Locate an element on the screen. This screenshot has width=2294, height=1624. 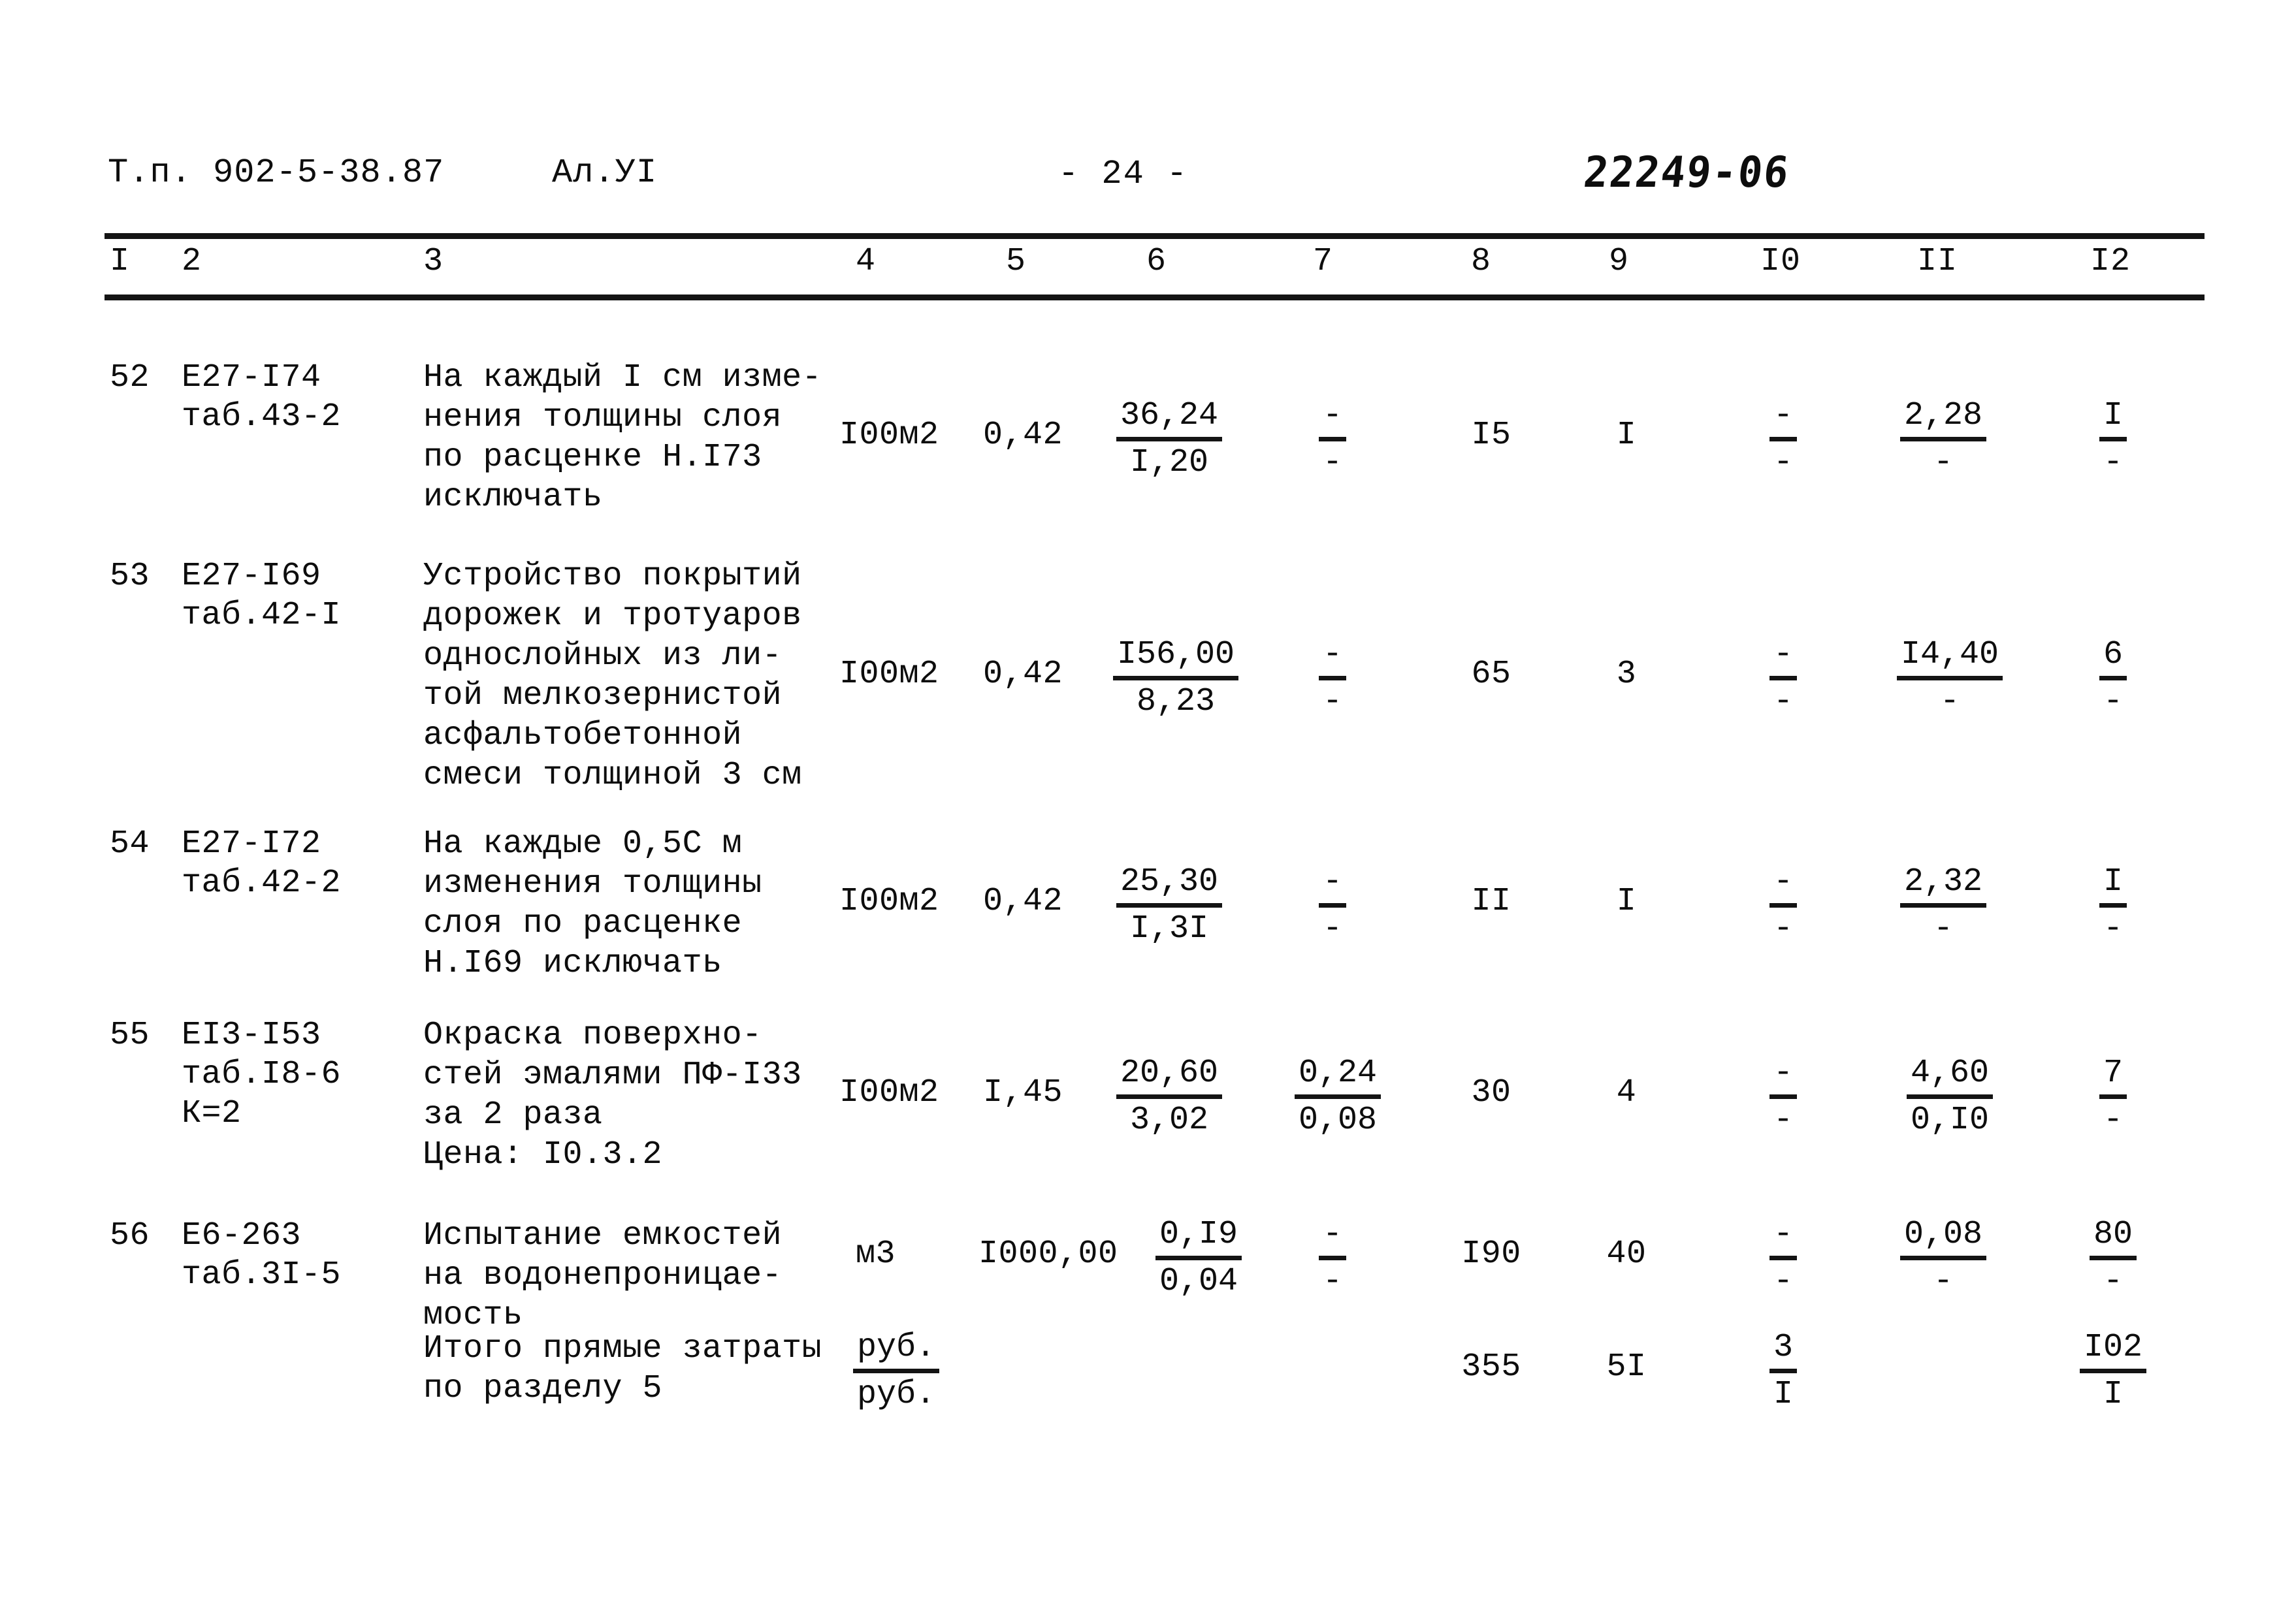
column-header-1: I is located at coordinates (120, 261).